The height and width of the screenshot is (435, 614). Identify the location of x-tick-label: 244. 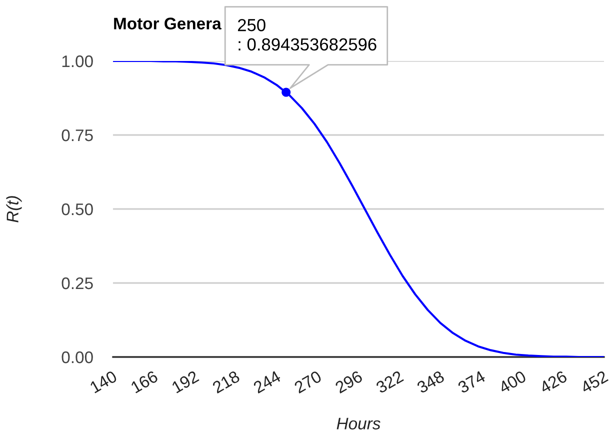
(267, 382).